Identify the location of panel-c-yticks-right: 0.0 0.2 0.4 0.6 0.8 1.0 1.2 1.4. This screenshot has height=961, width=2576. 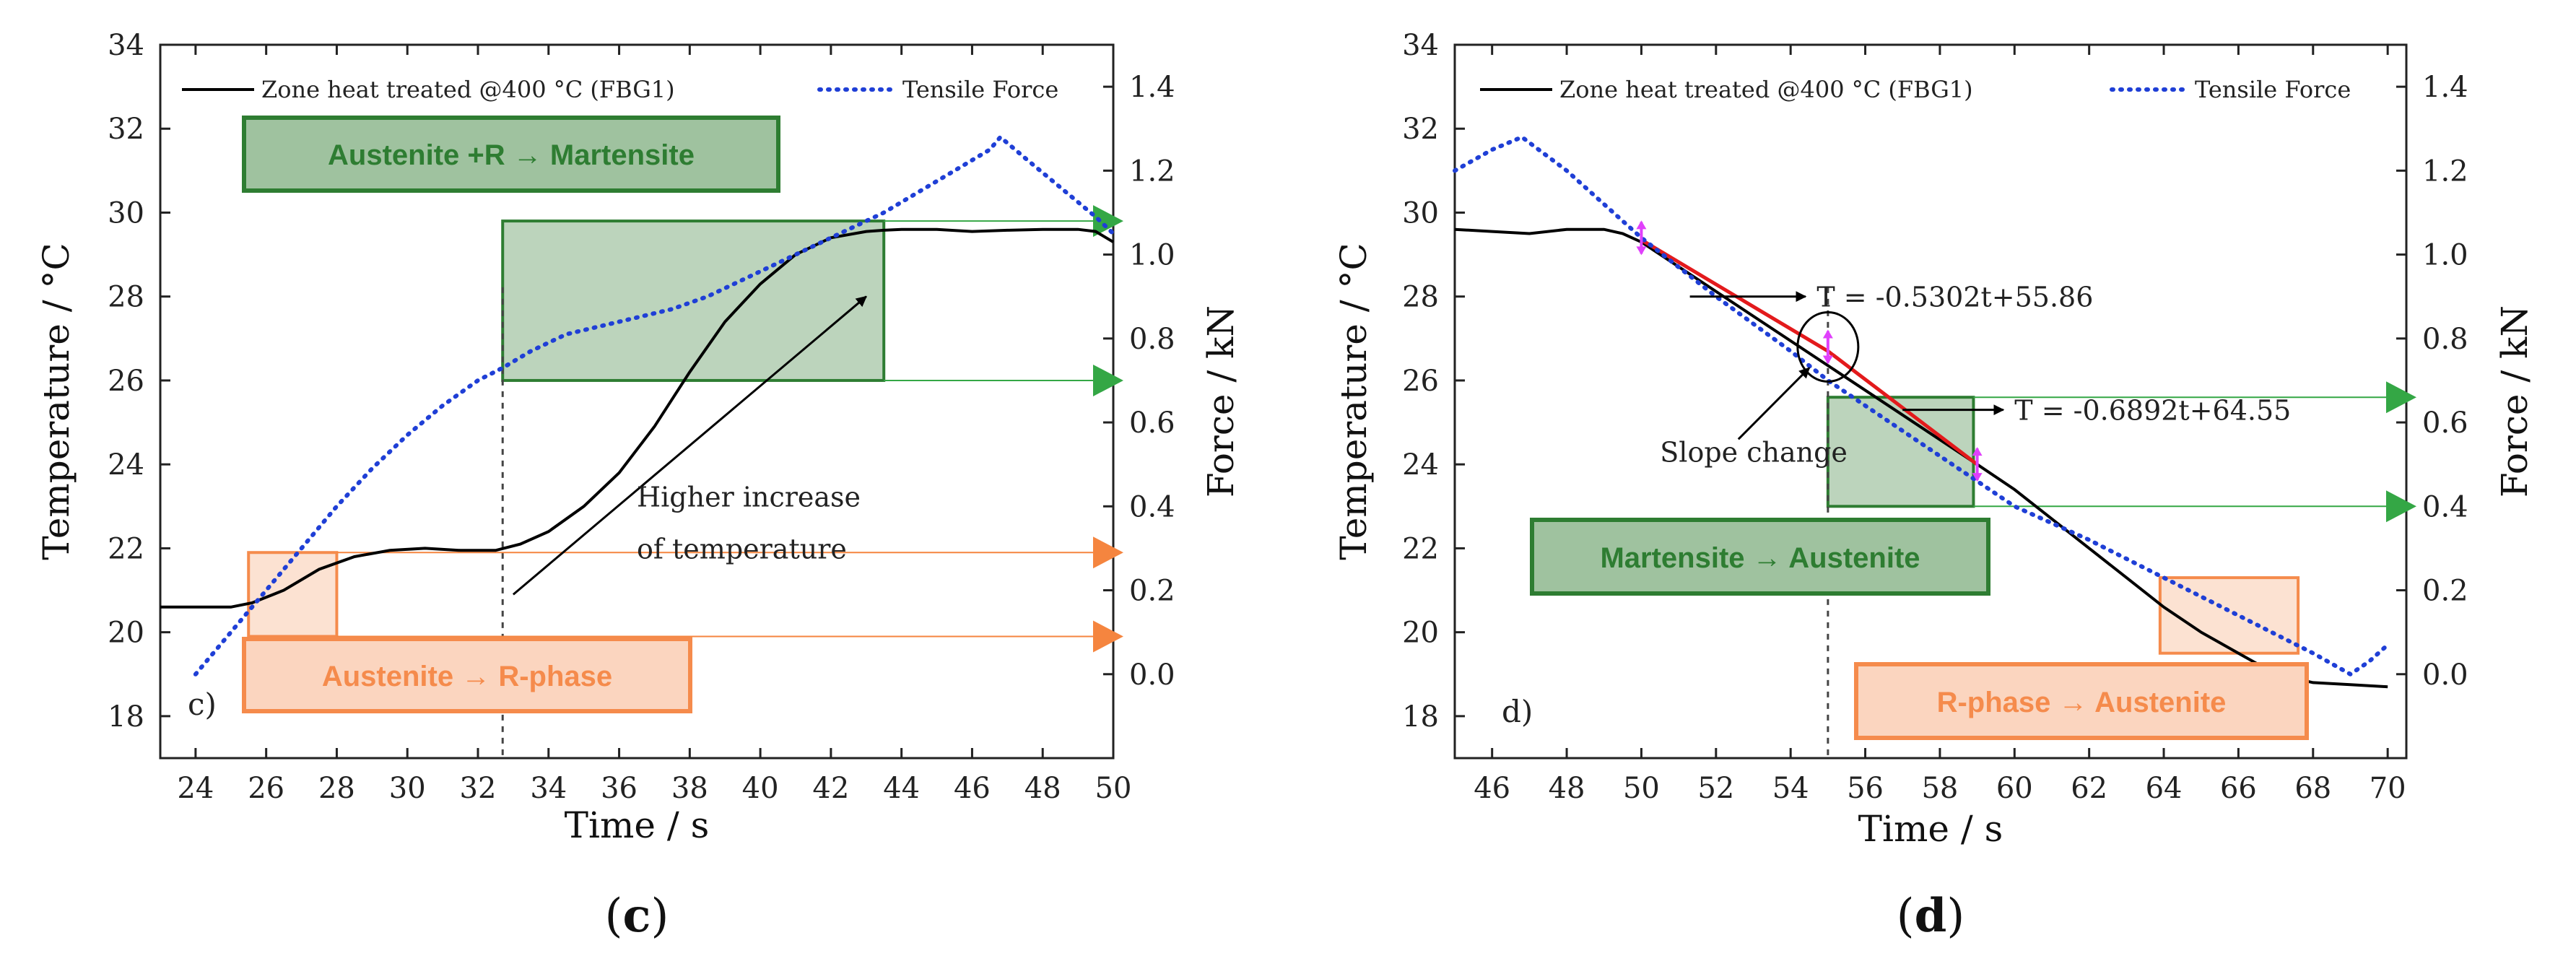
(1139, 381).